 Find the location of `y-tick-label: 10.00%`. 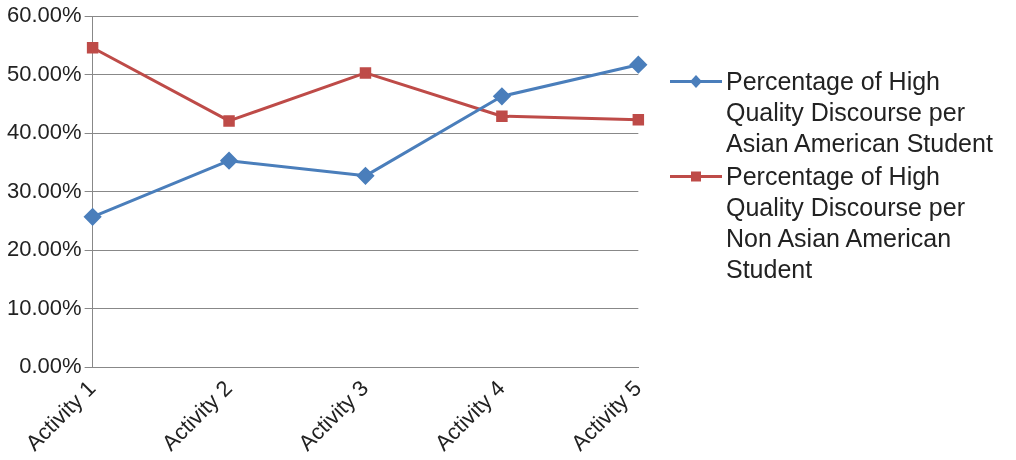

y-tick-label: 10.00% is located at coordinates (44, 307).